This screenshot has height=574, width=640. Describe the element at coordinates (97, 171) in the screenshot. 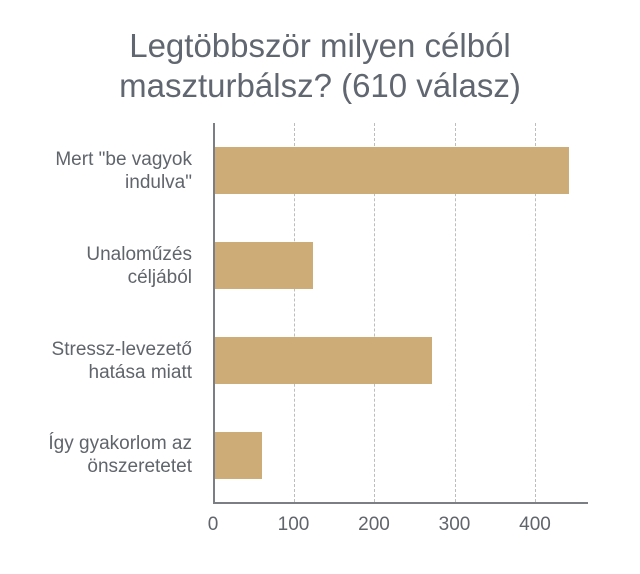

I see `category-label: Mert "be vagyok indulva"` at that location.